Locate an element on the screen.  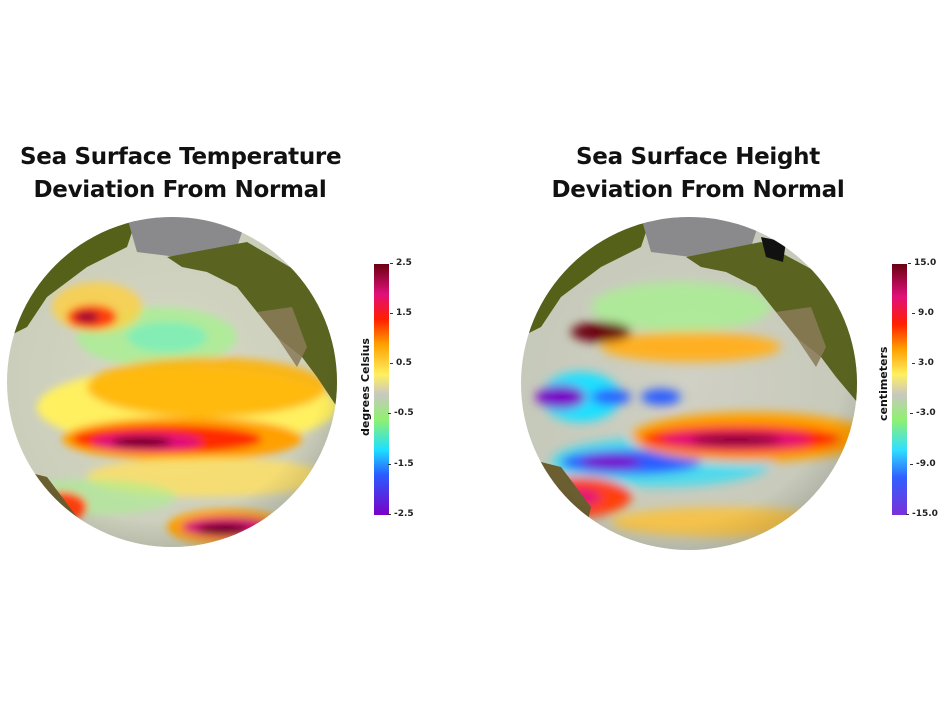
sst-colorbar-label: degrees Celsius is located at coordinates (365, 387).